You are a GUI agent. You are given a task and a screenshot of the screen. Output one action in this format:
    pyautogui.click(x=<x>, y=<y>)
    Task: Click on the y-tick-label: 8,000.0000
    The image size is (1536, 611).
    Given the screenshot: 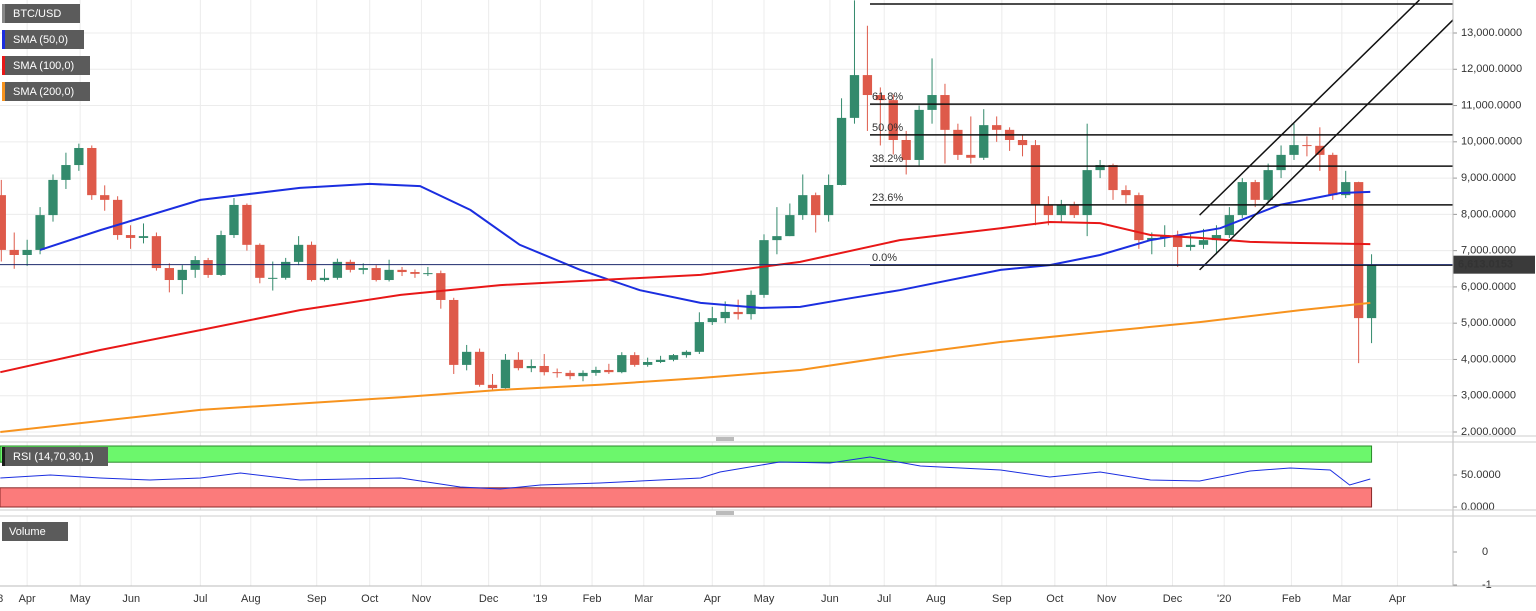 What is the action you would take?
    pyautogui.click(x=1488, y=214)
    